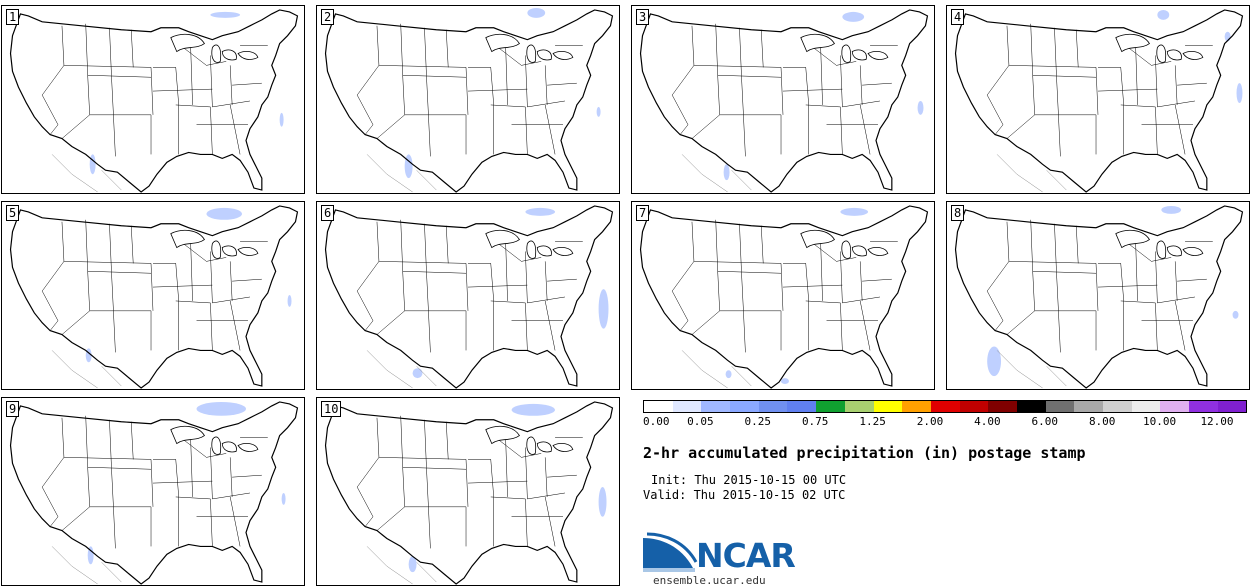  Describe the element at coordinates (749, 480) in the screenshot. I see `init-time: Init: Thu 2015-10-15 00 UTC` at that location.